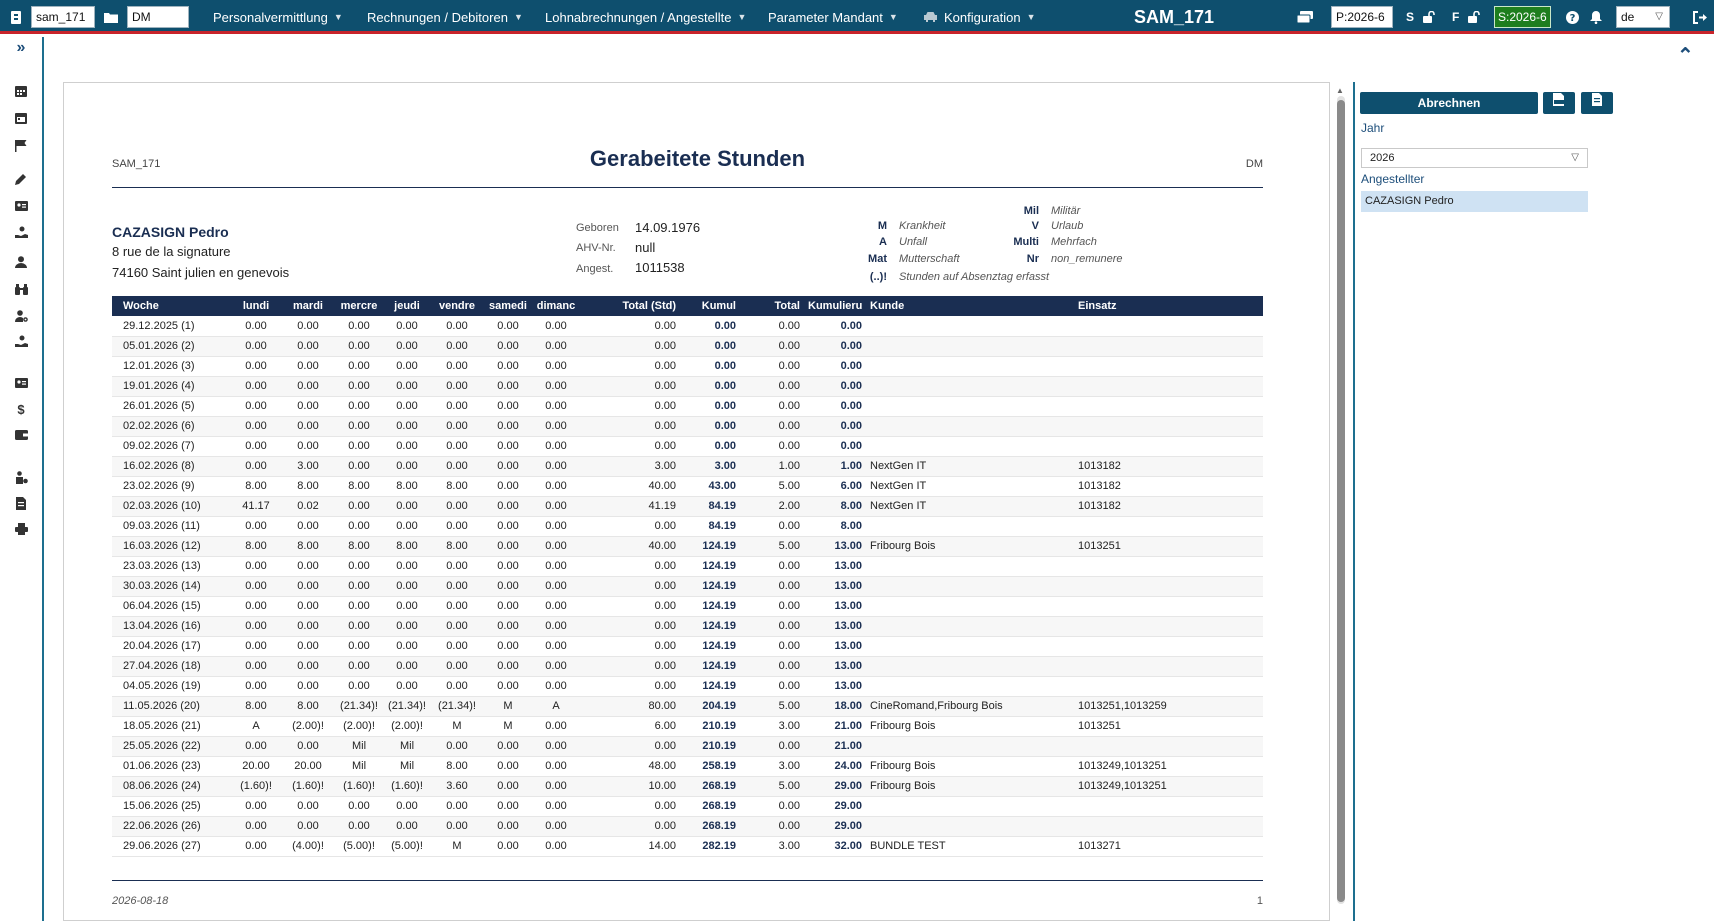 This screenshot has width=1714, height=921. What do you see at coordinates (1305, 17) in the screenshot?
I see `switch-window-icon` at bounding box center [1305, 17].